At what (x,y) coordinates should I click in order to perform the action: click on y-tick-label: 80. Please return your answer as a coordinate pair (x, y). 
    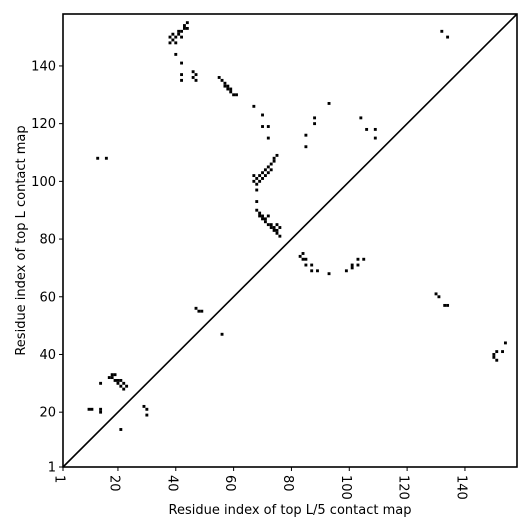
    Looking at the image, I should click on (47, 240).